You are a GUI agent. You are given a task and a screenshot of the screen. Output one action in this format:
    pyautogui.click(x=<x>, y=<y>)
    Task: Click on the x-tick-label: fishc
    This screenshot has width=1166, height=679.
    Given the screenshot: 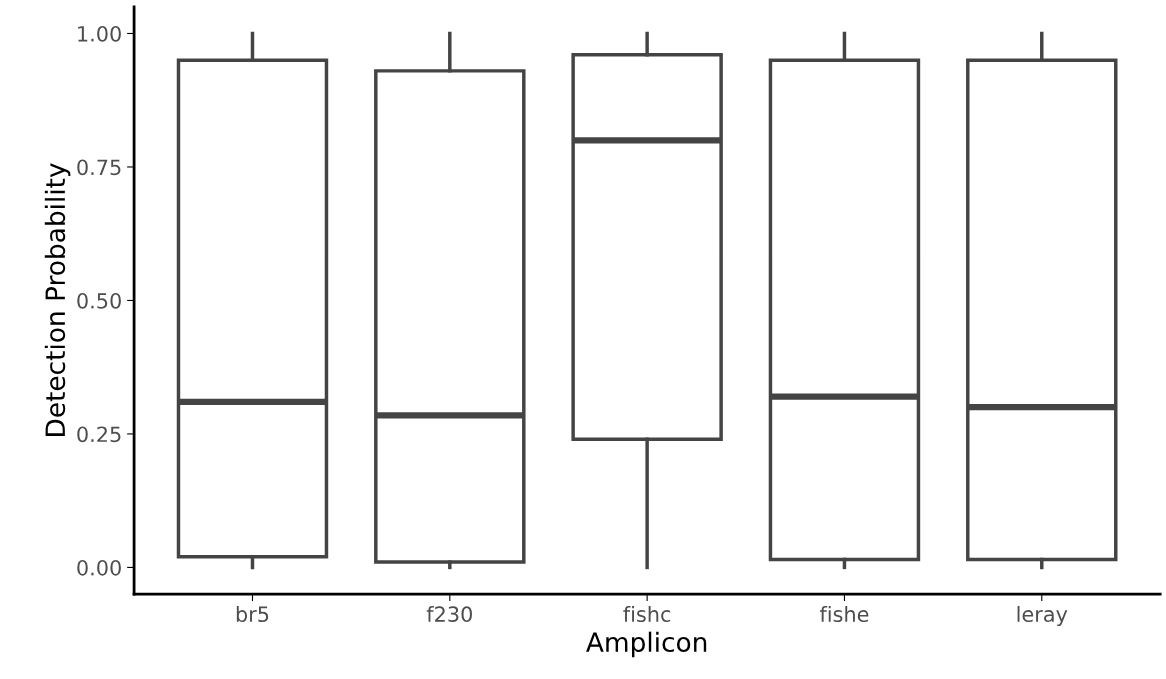 What is the action you would take?
    pyautogui.click(x=647, y=614)
    